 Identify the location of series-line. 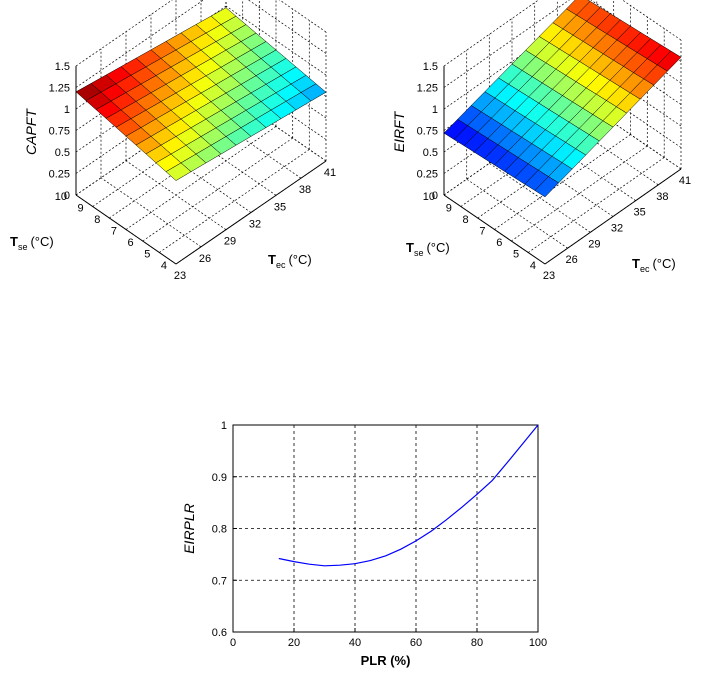
(408, 495).